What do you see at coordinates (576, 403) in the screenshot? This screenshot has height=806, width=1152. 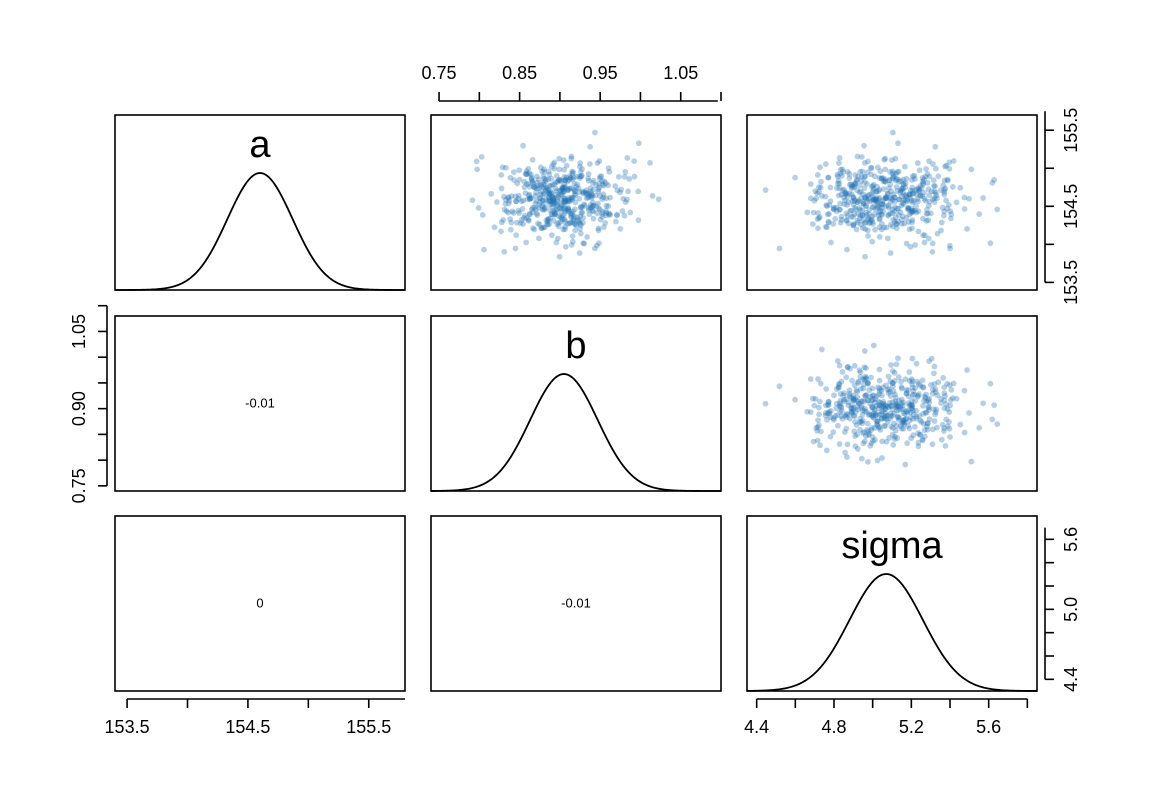 I see `panel-frame-b-b` at bounding box center [576, 403].